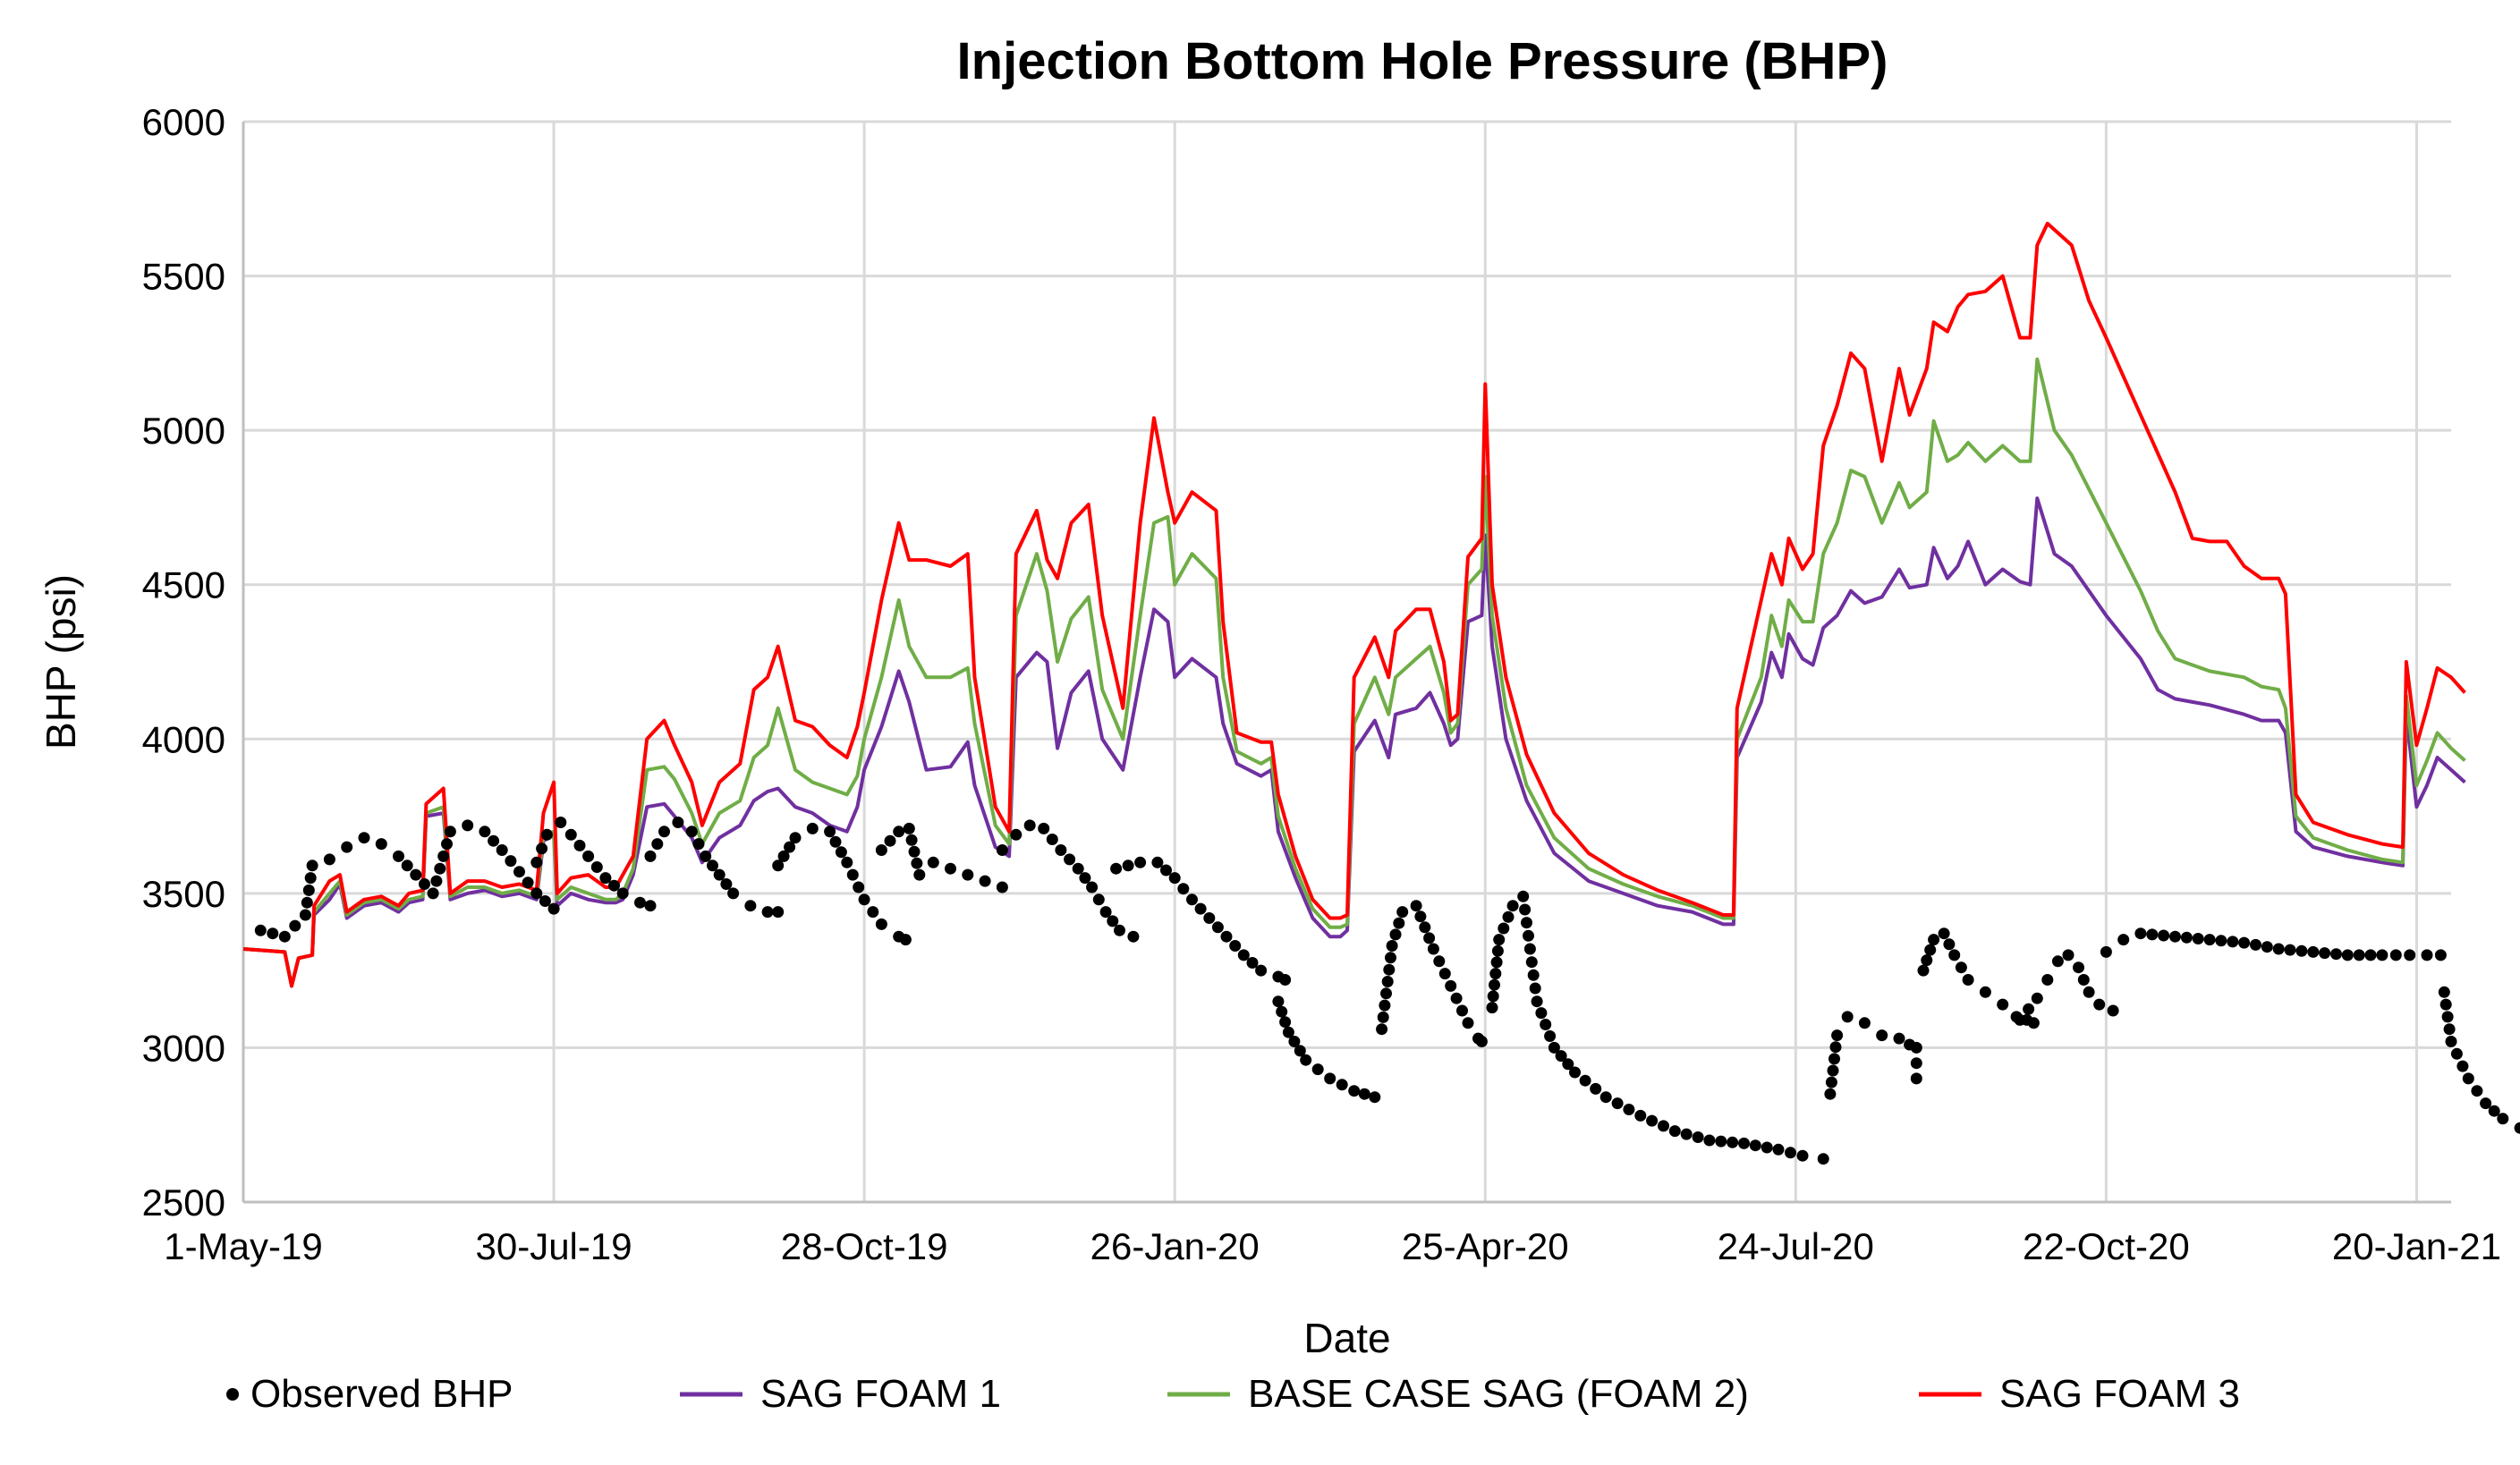 Image resolution: width=2520 pixels, height=1465 pixels. What do you see at coordinates (183, 122) in the screenshot?
I see `y-tick-label: 6000` at bounding box center [183, 122].